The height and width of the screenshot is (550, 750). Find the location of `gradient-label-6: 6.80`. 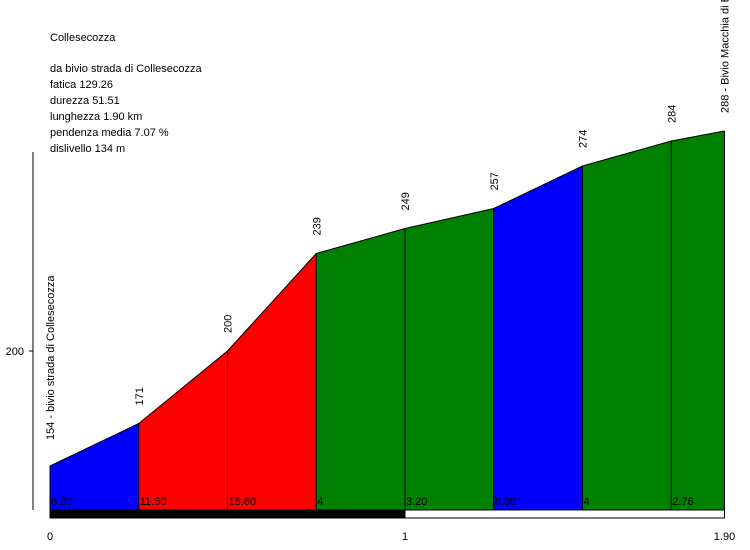

gradient-label-6: 6.80 is located at coordinates (505, 502).